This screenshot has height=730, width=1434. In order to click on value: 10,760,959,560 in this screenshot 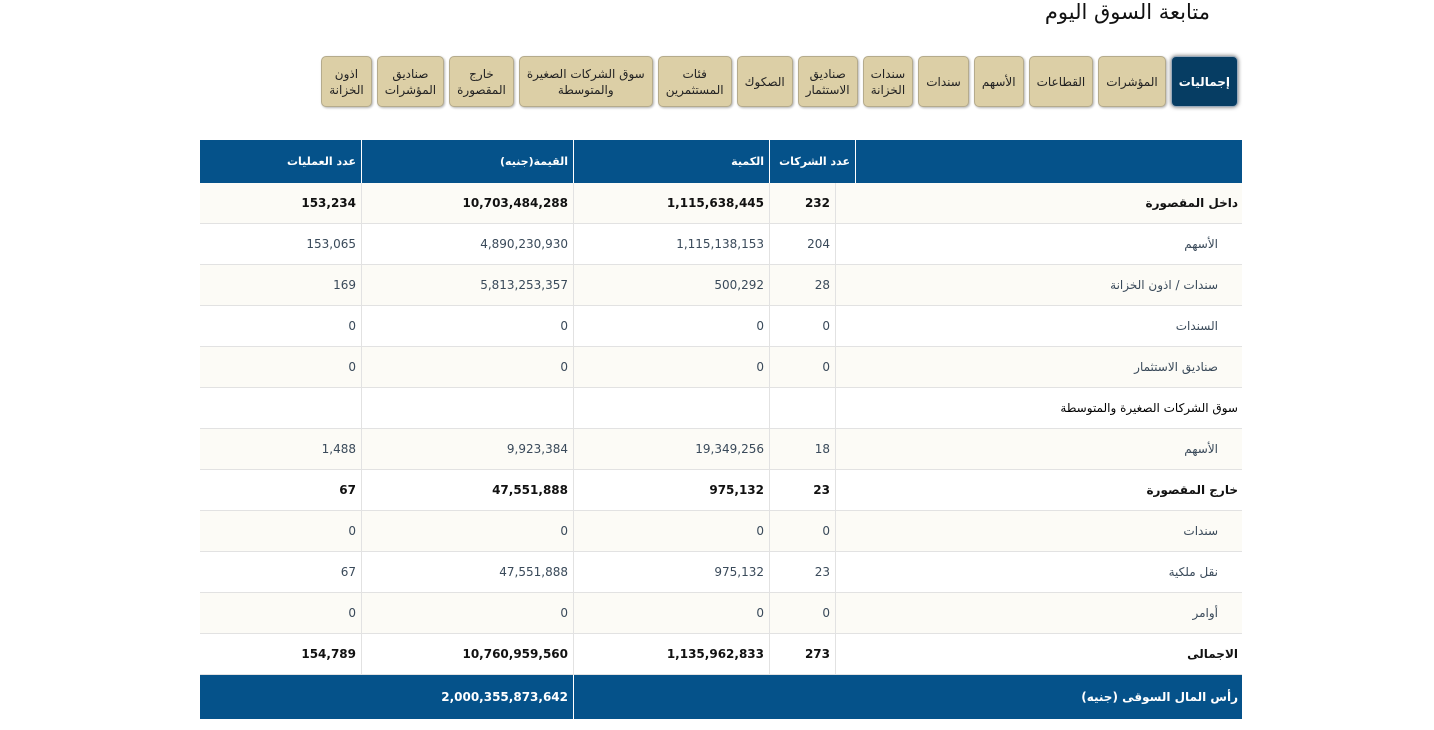, I will do `click(467, 654)`.